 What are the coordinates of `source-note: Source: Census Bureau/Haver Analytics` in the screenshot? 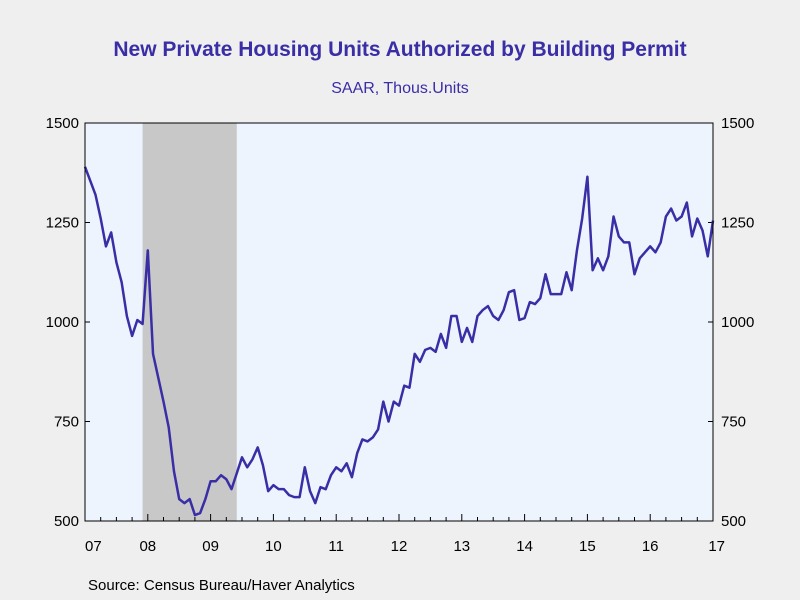 It's located at (221, 585).